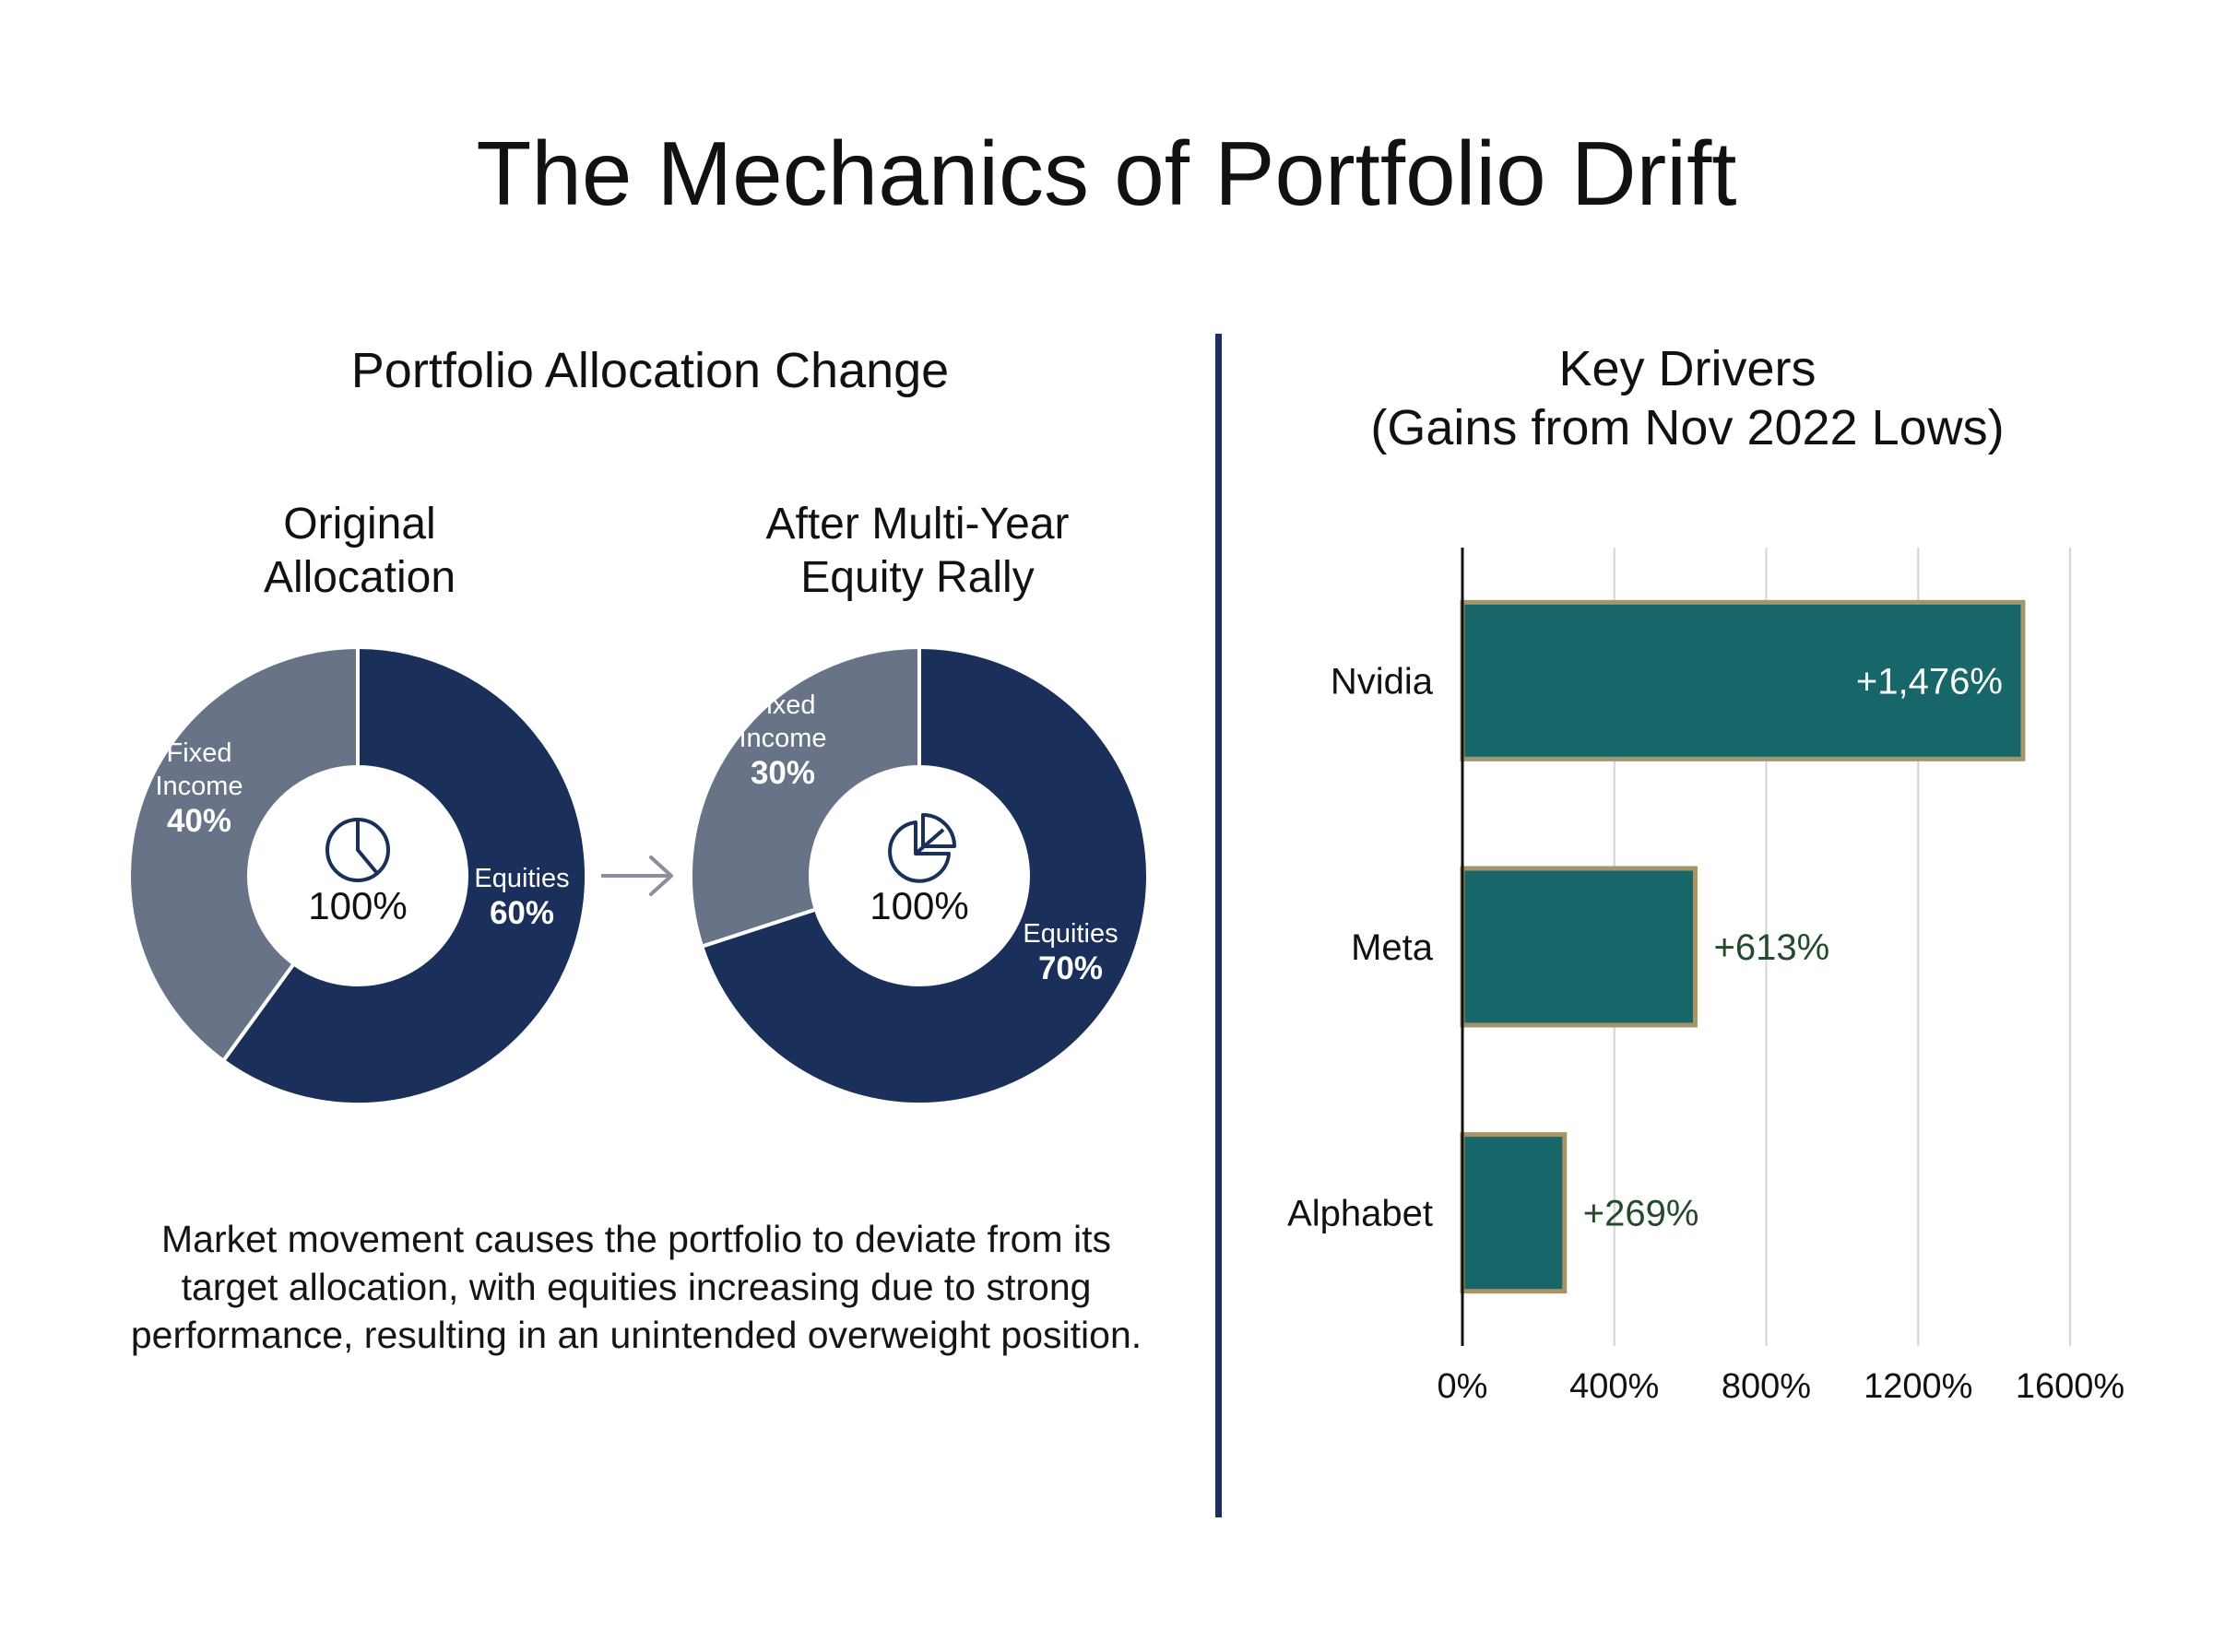 This screenshot has height=1652, width=2213. What do you see at coordinates (1579, 947) in the screenshot?
I see `bar-meta` at bounding box center [1579, 947].